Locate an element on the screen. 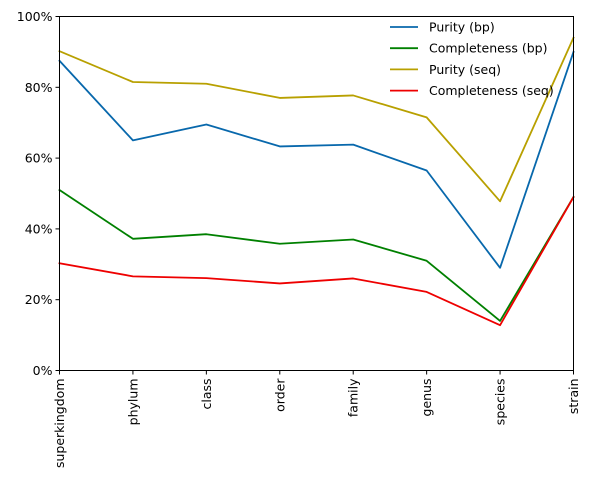  y-tick-label: 40% is located at coordinates (39, 228).